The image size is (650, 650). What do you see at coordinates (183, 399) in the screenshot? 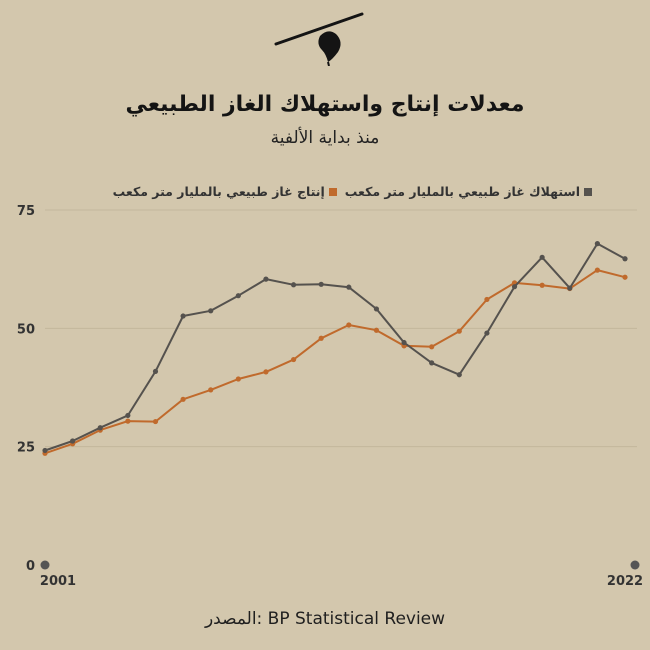
I see `data-point-production-2006` at bounding box center [183, 399].